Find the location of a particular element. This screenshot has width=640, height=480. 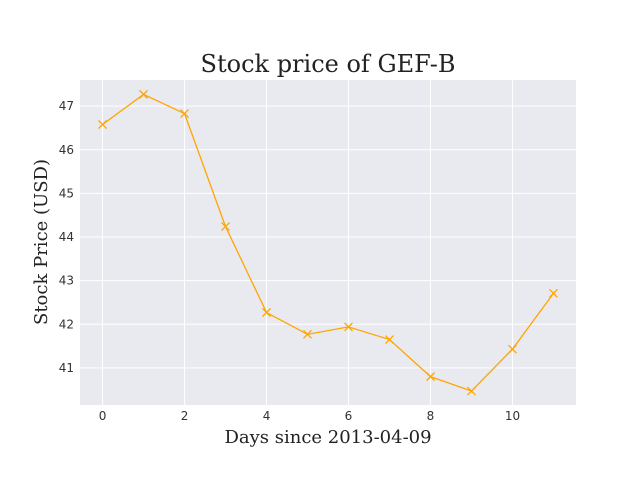

x-tick-label: 8 is located at coordinates (431, 416).